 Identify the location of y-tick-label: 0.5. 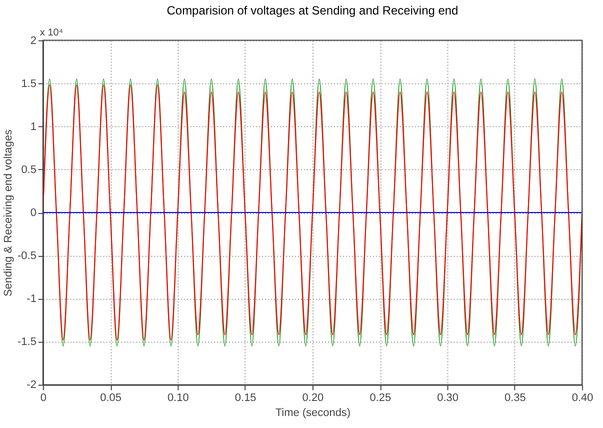
(28, 170).